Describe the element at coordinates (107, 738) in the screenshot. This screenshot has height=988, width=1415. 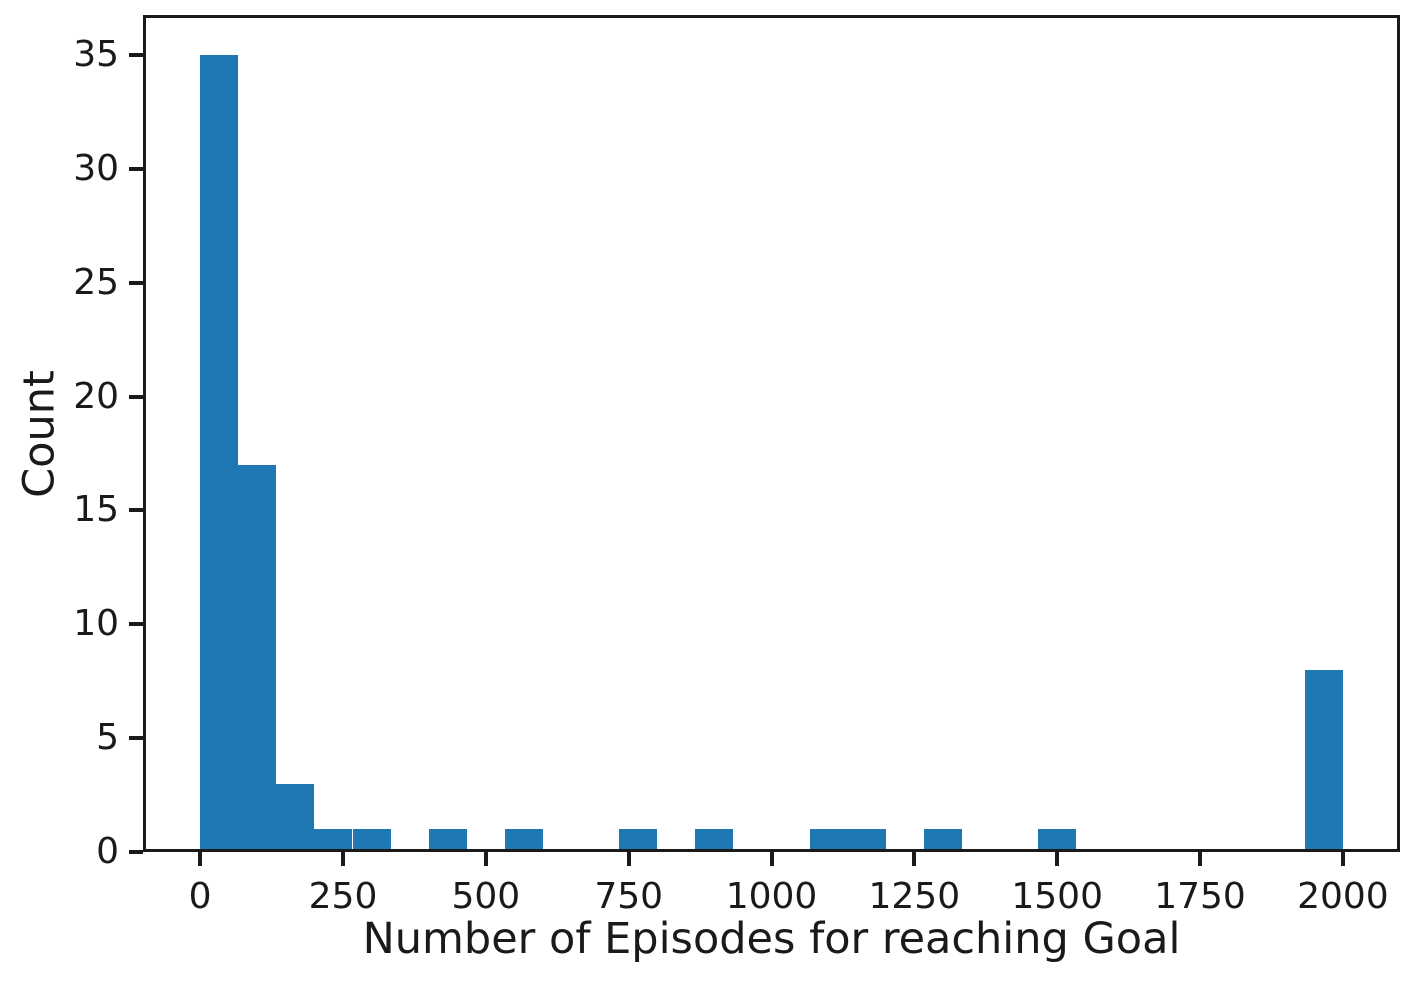
I see `y-tick-label: 5` at that location.